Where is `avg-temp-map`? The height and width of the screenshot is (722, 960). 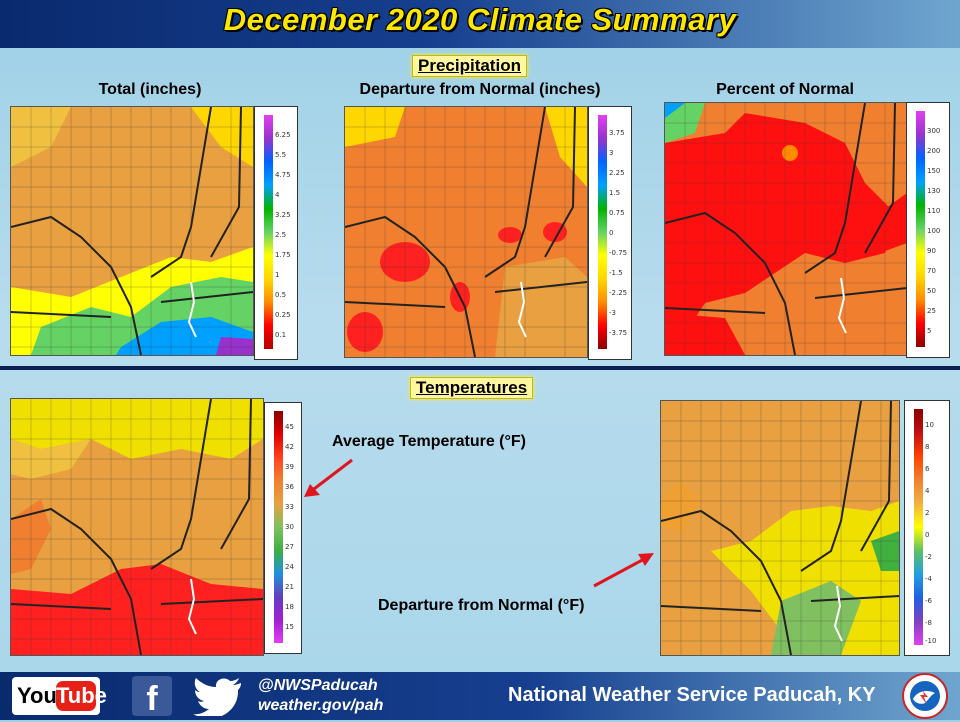 avg-temp-map is located at coordinates (137, 527).